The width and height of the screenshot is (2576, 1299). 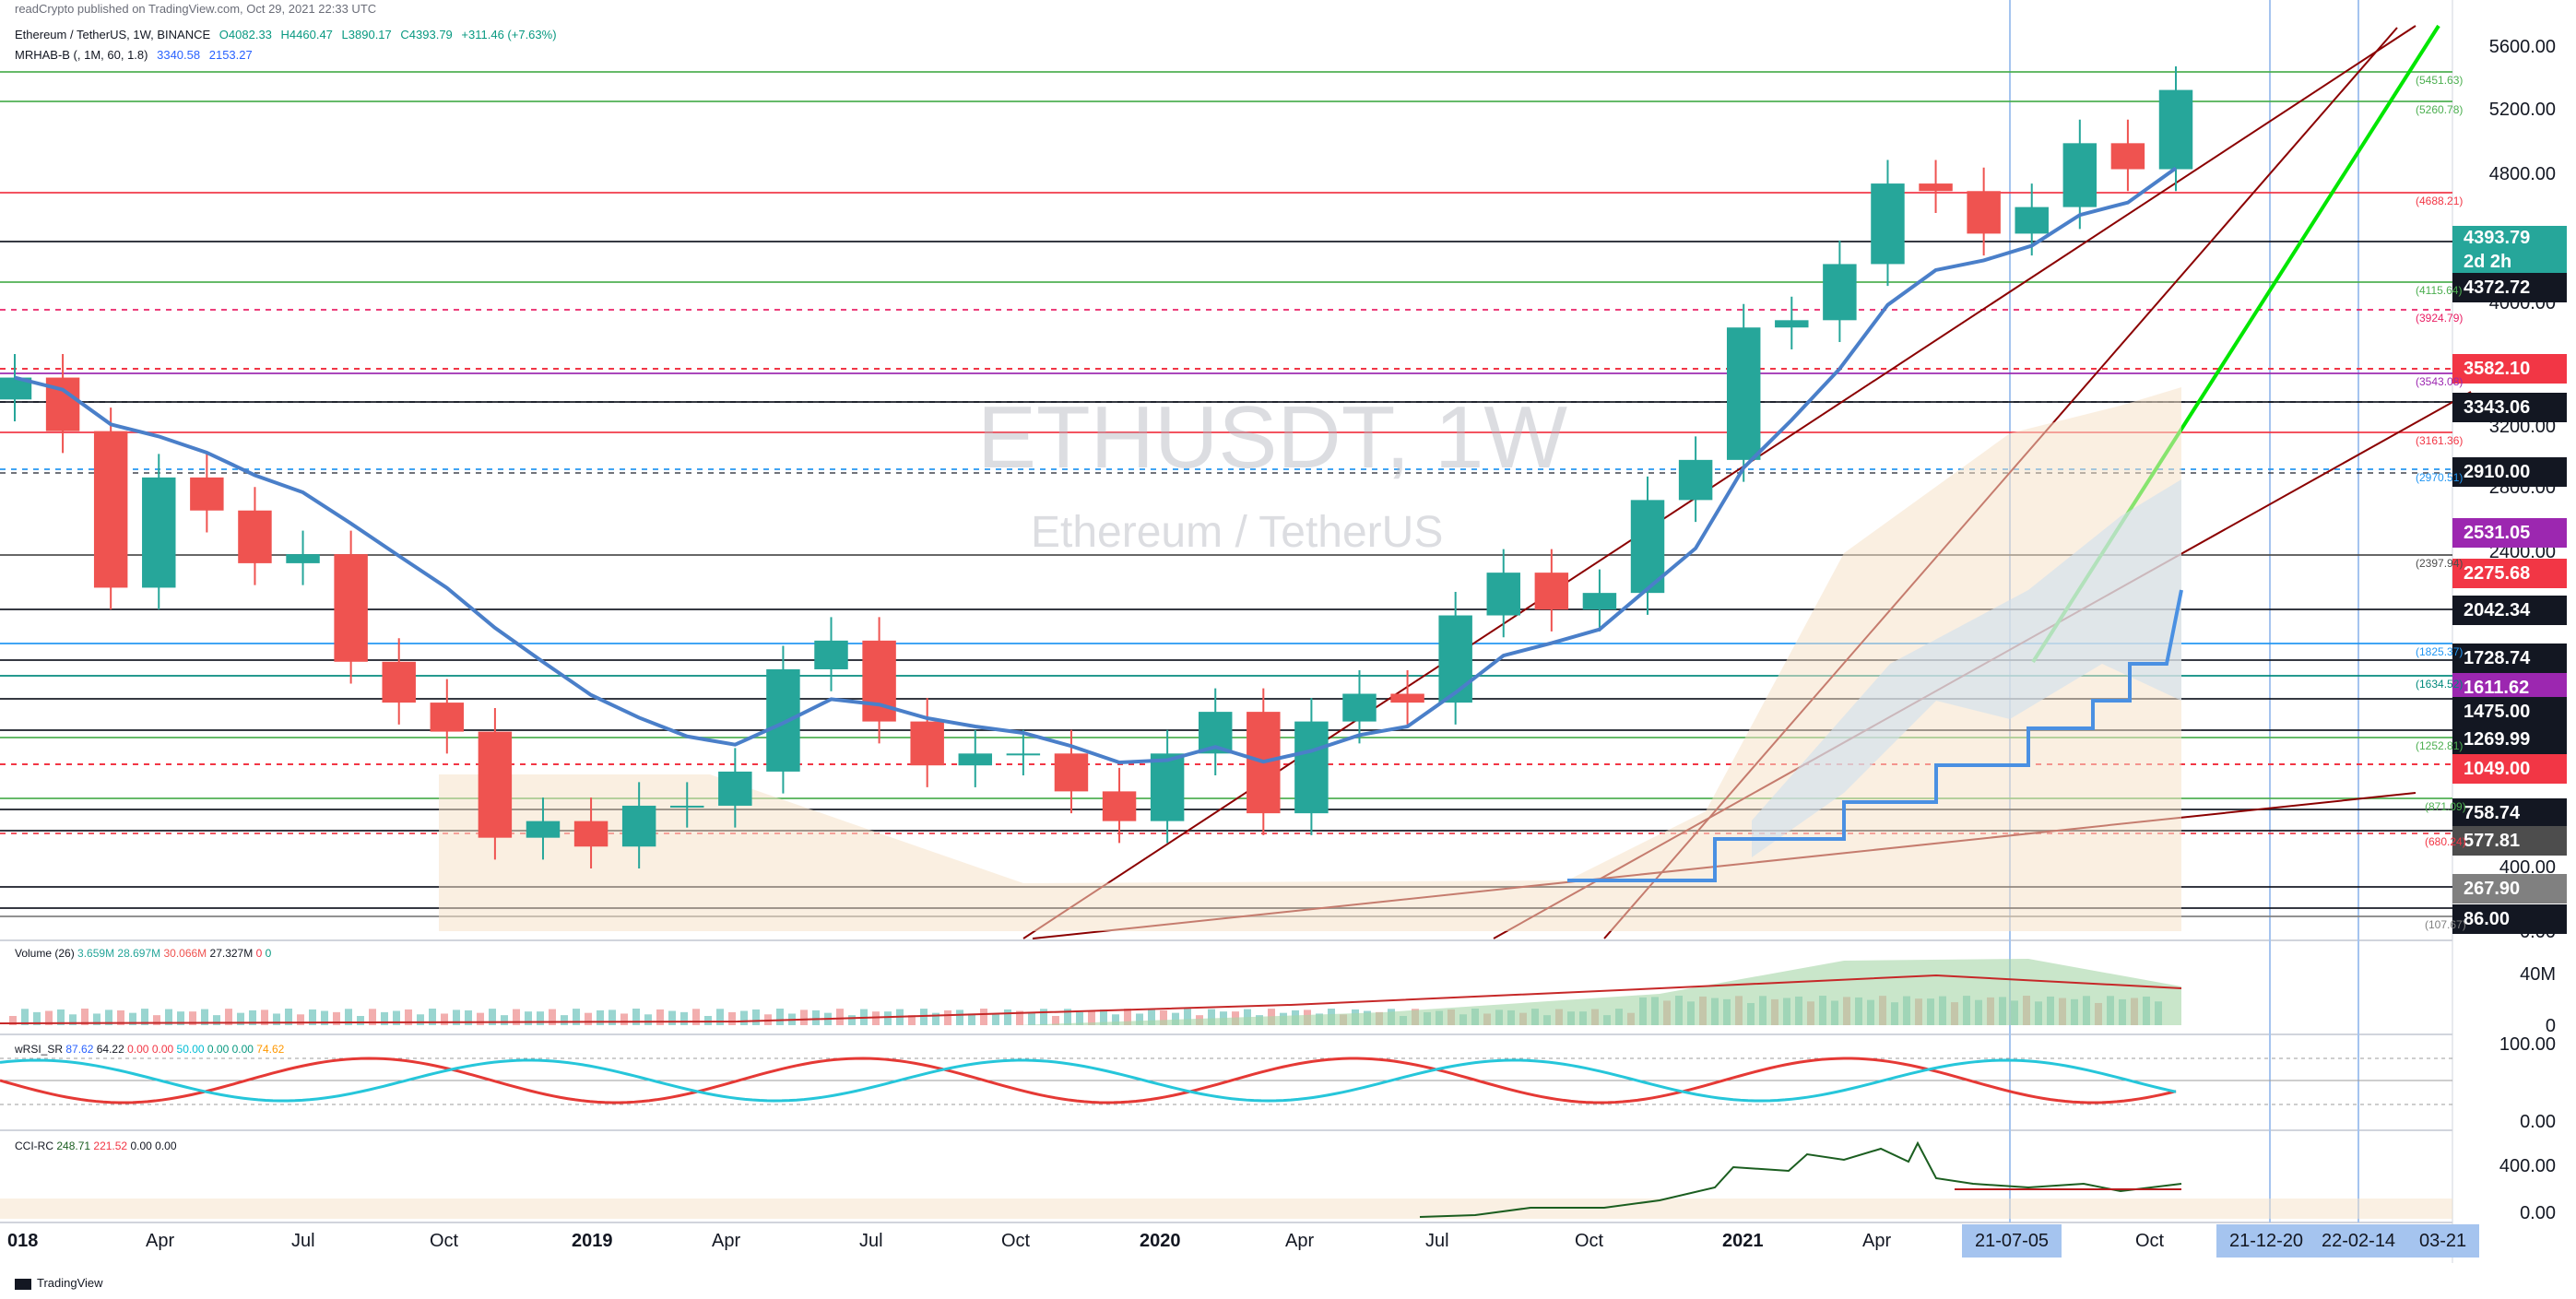 I want to click on price-level-label: (1634.52), so click(x=2440, y=684).